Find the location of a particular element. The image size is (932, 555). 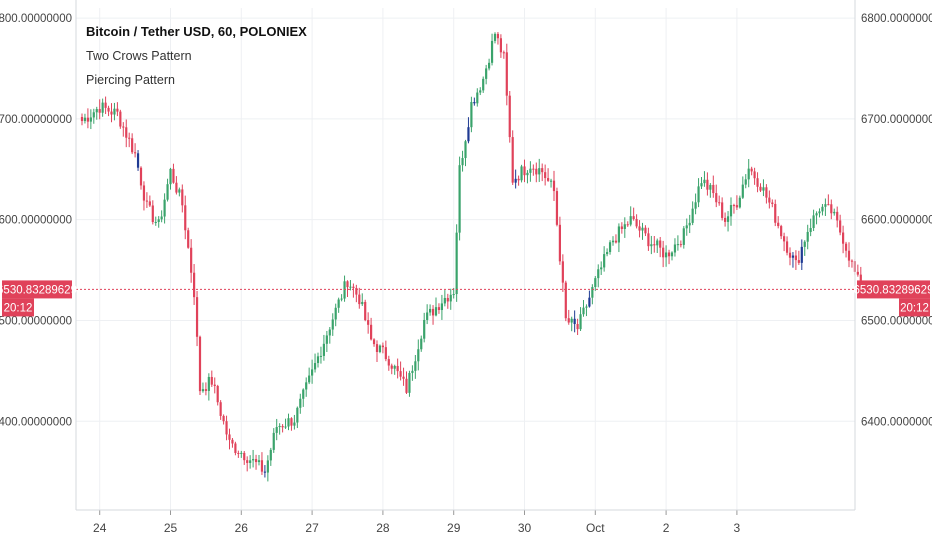

x-tick-label: 30 is located at coordinates (525, 528).